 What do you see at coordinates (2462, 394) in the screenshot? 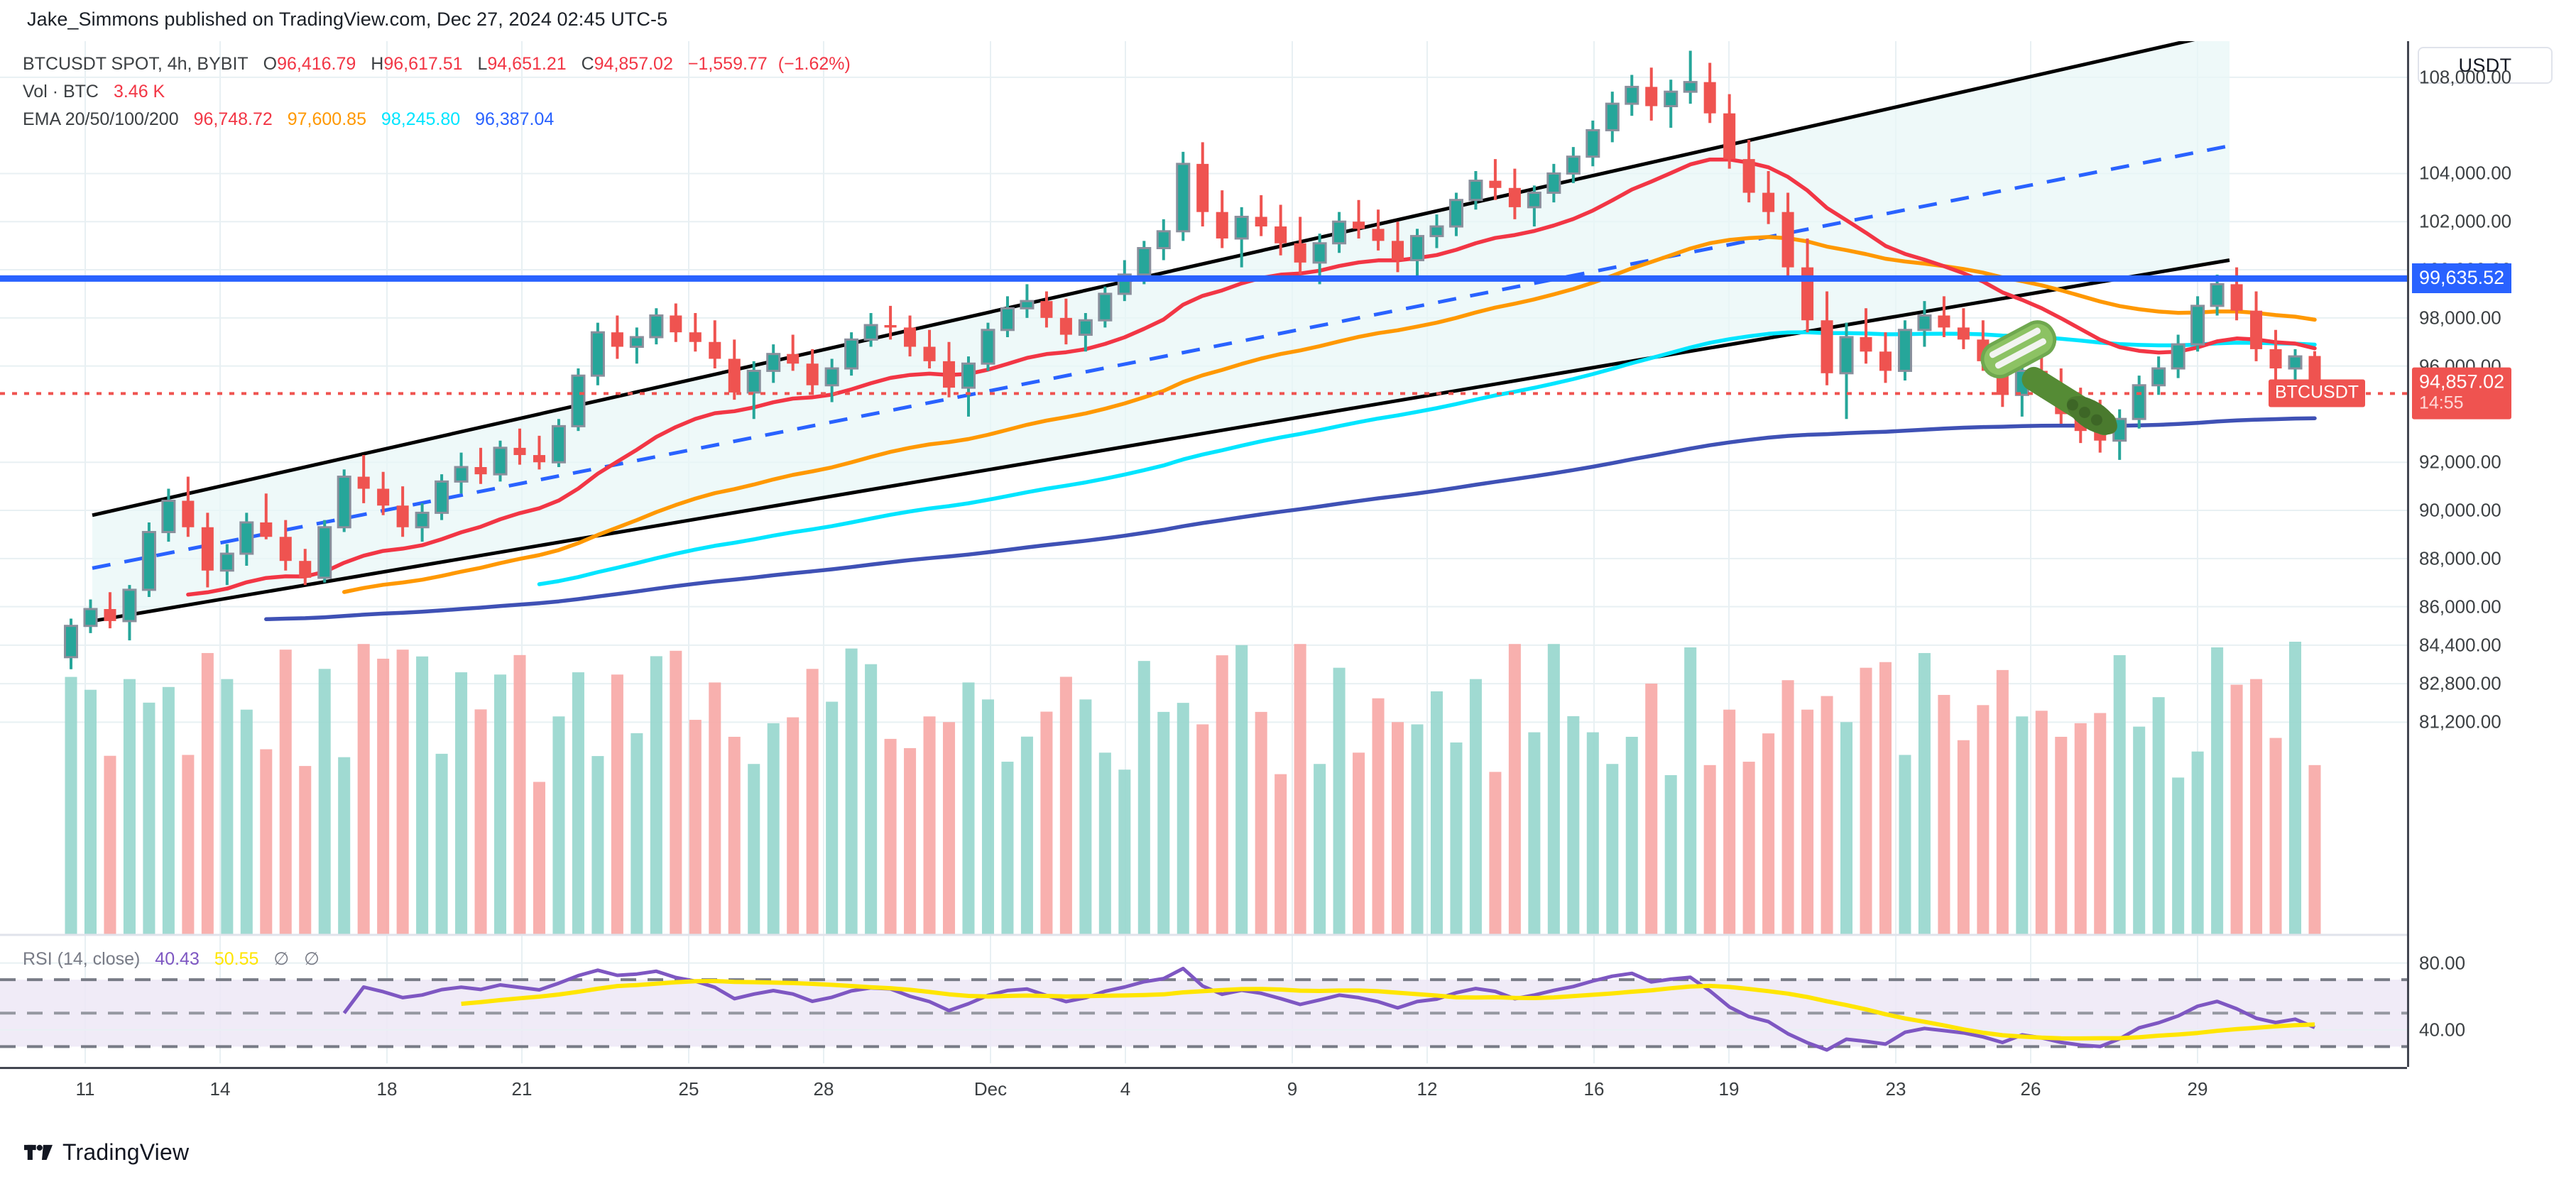
I see `last-price-badge: 94,857.02 14:55` at bounding box center [2462, 394].